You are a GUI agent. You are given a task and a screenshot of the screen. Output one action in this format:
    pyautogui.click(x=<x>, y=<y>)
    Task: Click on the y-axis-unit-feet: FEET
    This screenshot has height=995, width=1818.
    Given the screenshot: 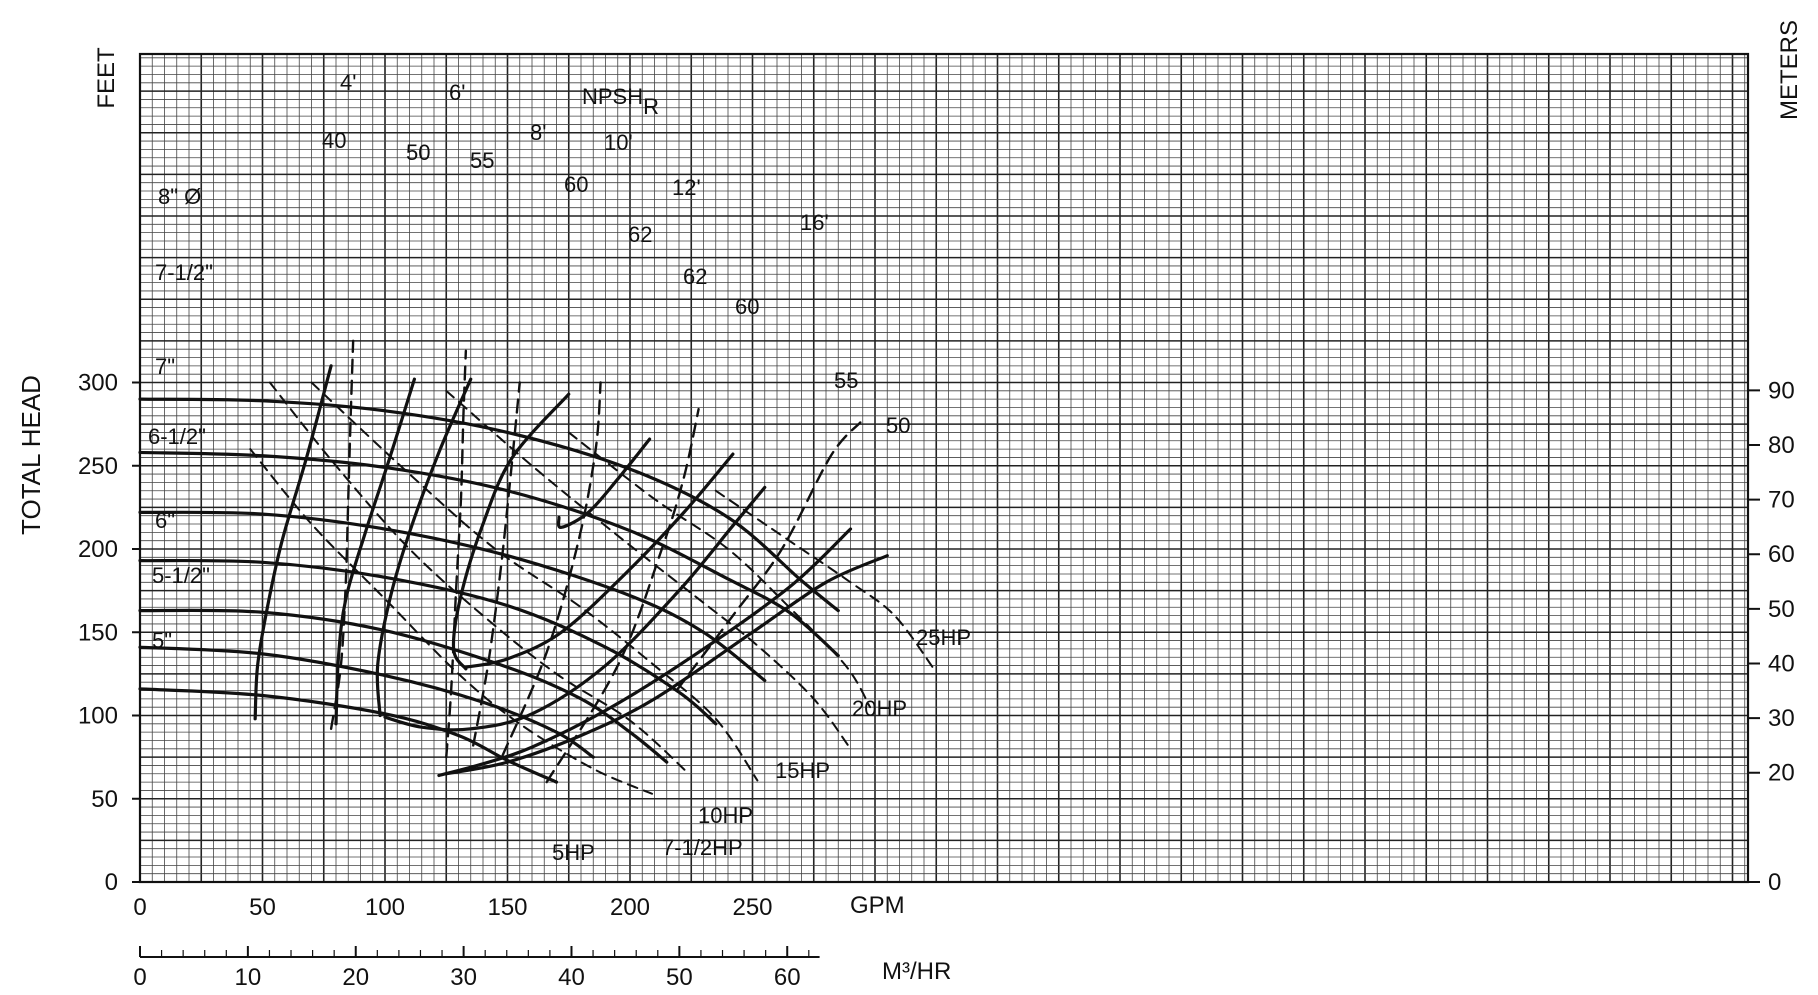 What is the action you would take?
    pyautogui.click(x=106, y=78)
    